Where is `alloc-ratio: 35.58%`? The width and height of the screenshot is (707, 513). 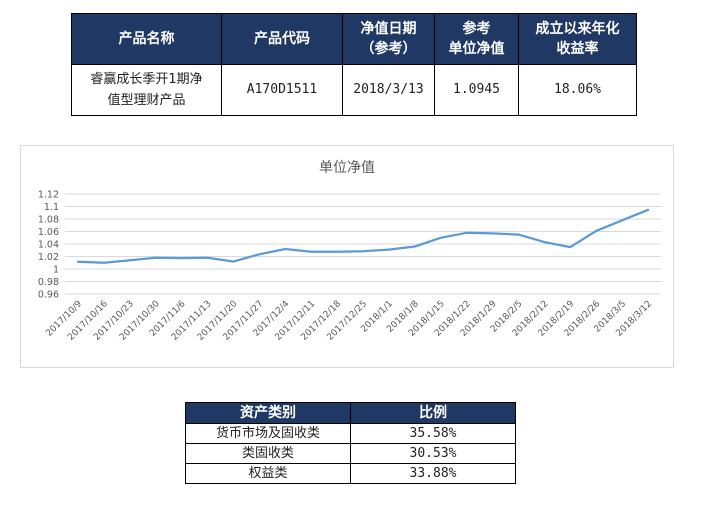 alloc-ratio: 35.58% is located at coordinates (433, 433).